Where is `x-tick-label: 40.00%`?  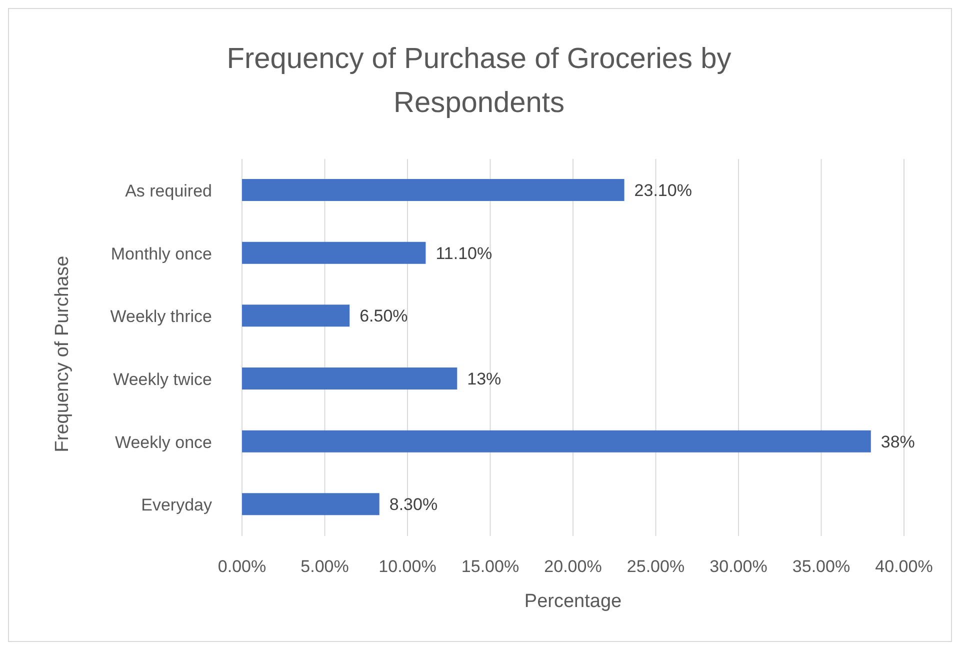
x-tick-label: 40.00% is located at coordinates (904, 566).